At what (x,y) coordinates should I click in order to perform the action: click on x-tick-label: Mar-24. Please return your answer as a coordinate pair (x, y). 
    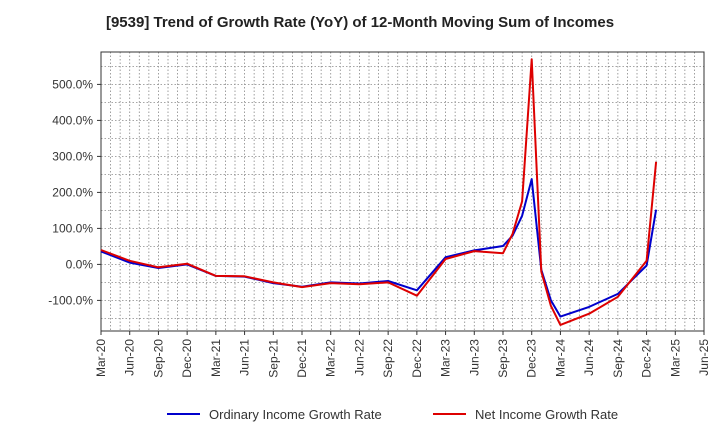
    Looking at the image, I should click on (560, 358).